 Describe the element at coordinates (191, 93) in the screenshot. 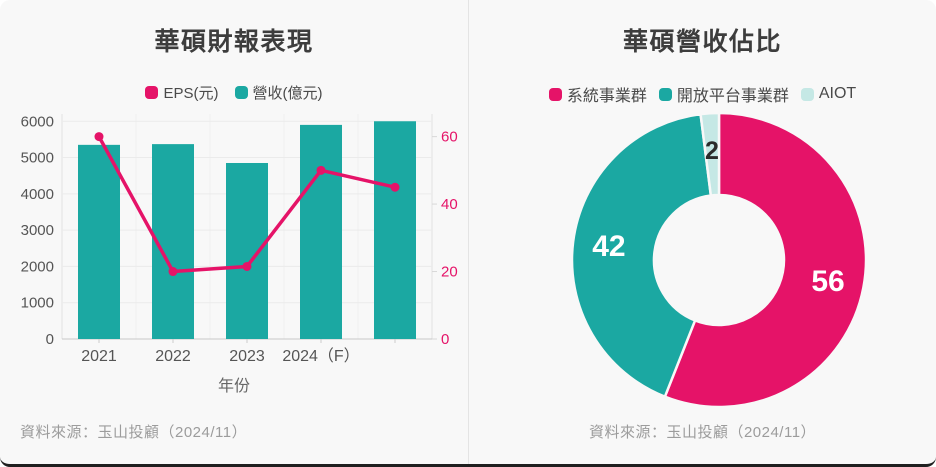

I see `financial-legend-label-0: EPS(元)` at that location.